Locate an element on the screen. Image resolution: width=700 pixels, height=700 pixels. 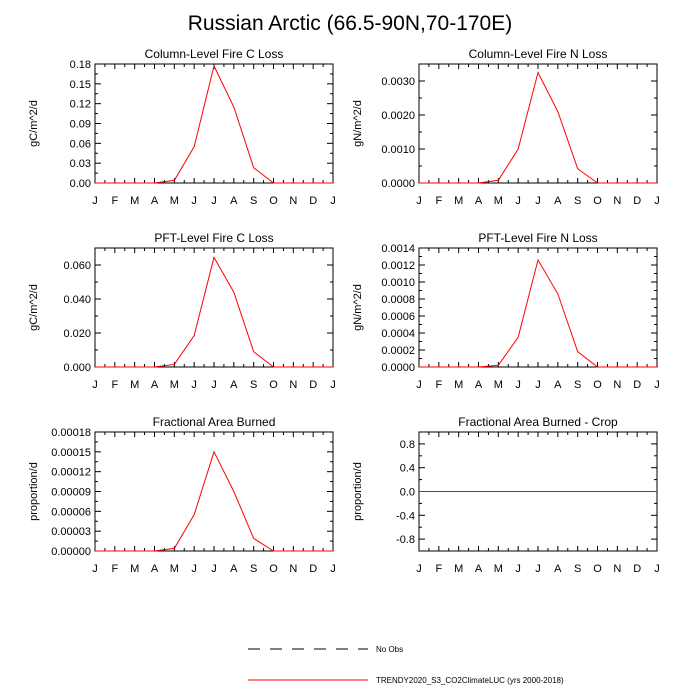
y-tick-label: 0.09 is located at coordinates (80, 125).